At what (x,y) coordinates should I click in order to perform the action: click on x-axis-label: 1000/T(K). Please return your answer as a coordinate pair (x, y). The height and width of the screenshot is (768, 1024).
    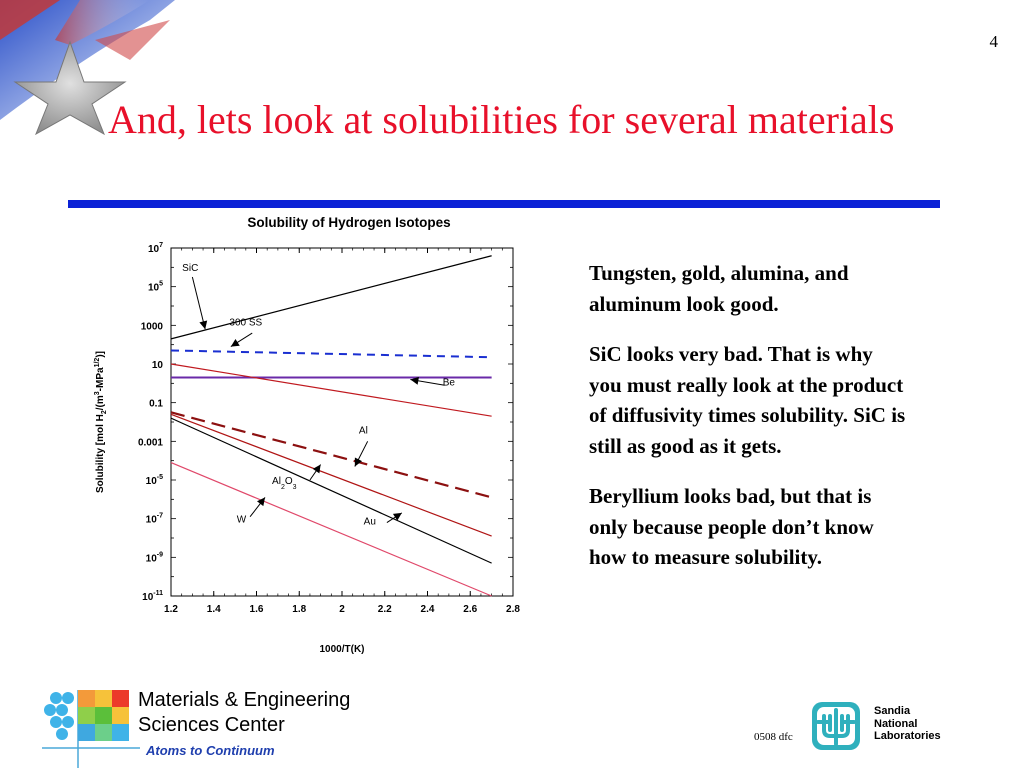
    Looking at the image, I should click on (341, 649).